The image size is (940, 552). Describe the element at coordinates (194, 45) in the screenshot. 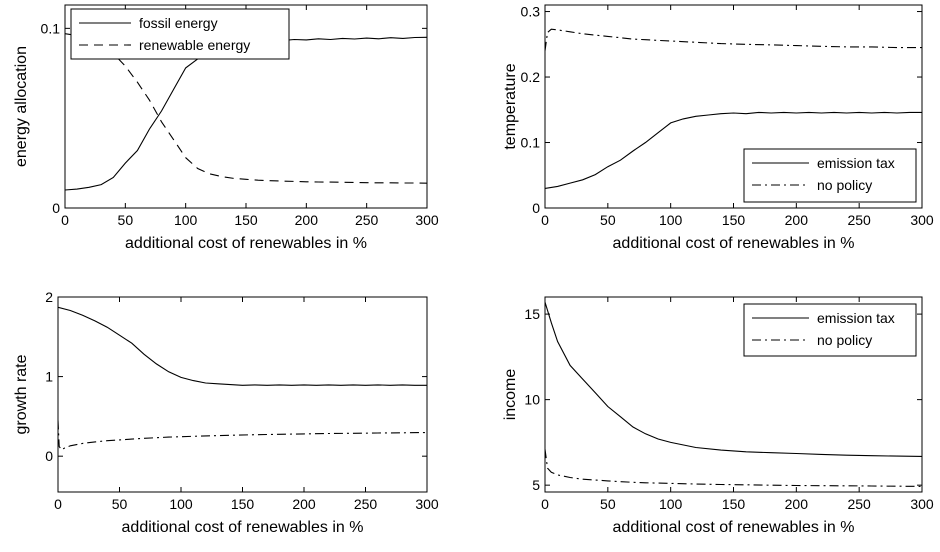

I see `legend-label-renewable-energy: renewable energy` at that location.